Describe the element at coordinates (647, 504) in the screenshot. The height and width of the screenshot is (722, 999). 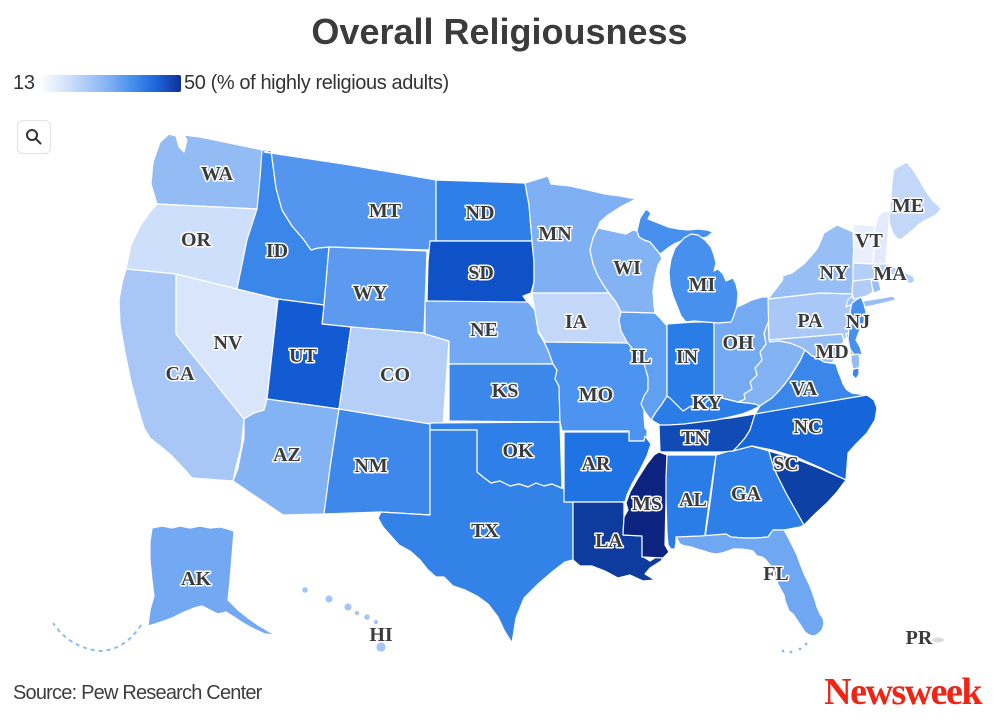
I see `svg-text: MS` at that location.